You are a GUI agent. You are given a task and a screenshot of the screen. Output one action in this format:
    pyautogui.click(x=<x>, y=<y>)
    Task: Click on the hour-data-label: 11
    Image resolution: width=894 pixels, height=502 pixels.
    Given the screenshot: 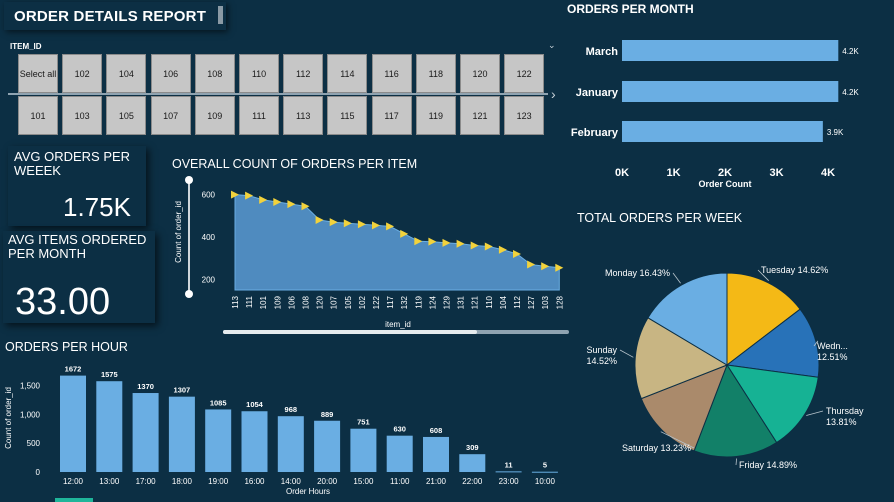 What is the action you would take?
    pyautogui.click(x=509, y=464)
    